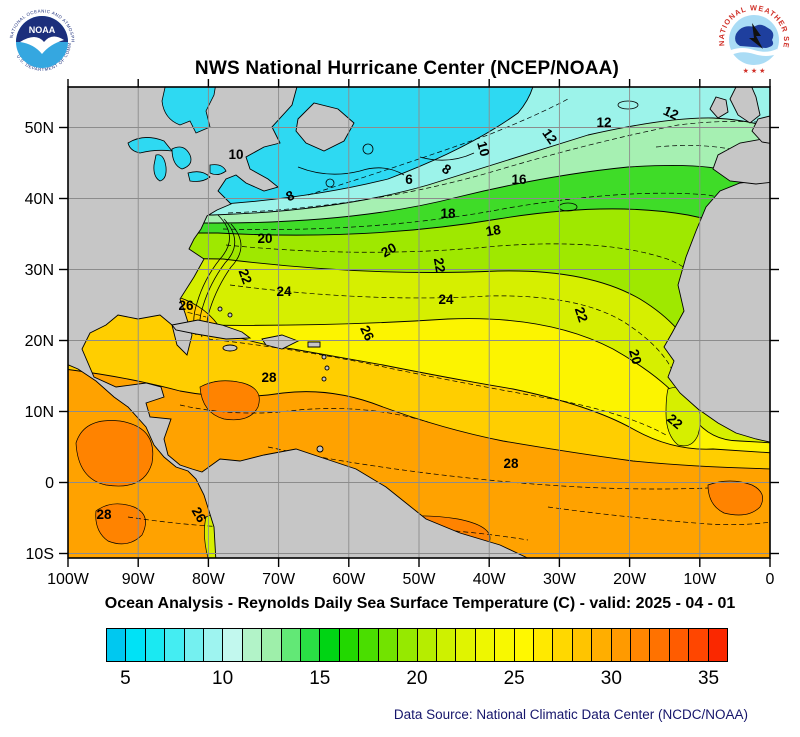  Describe the element at coordinates (39, 128) in the screenshot. I see `y-axis-label: 50N` at that location.